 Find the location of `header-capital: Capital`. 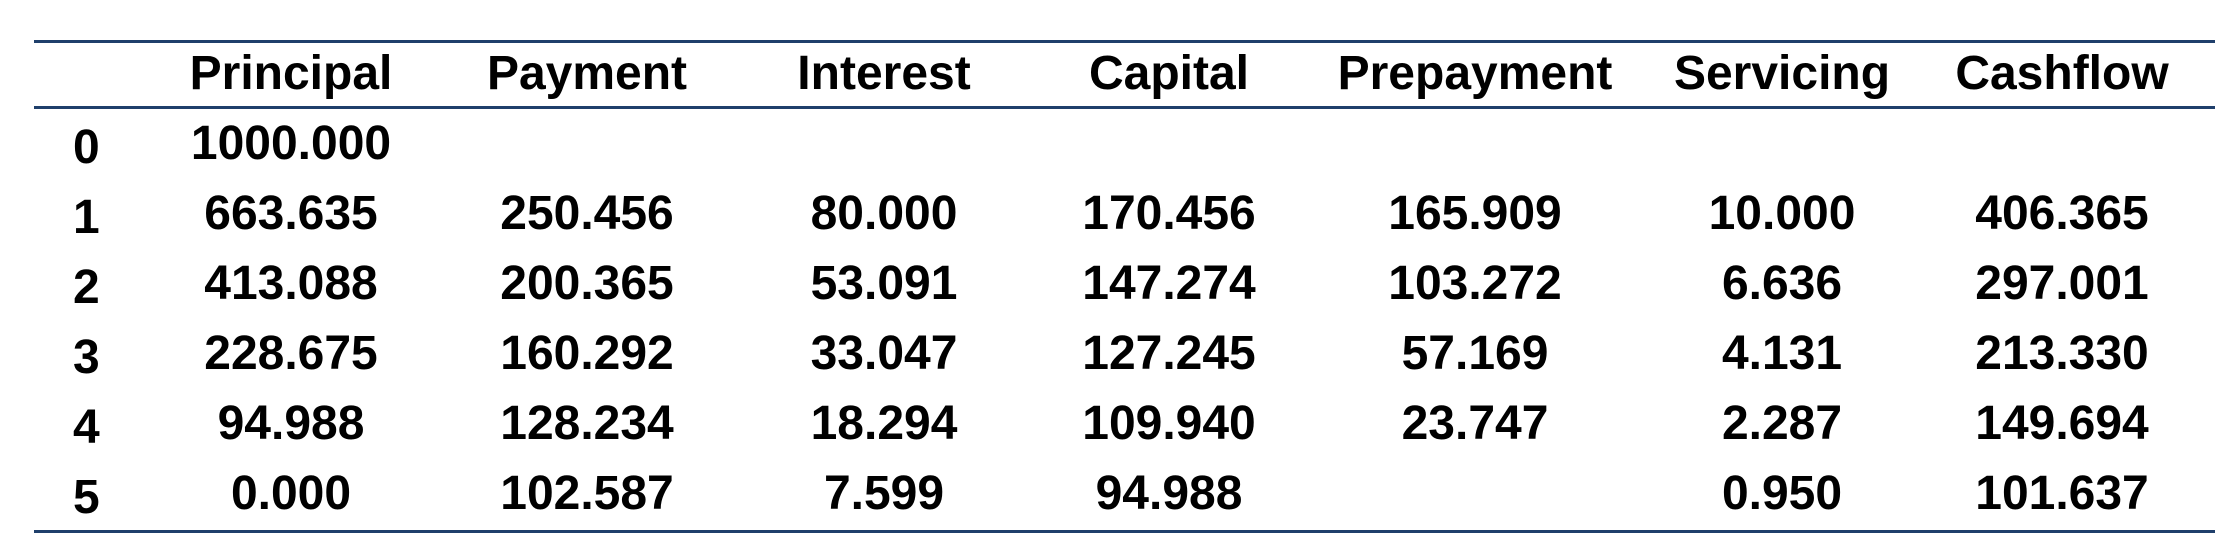

header-capital: Capital is located at coordinates (1169, 73).